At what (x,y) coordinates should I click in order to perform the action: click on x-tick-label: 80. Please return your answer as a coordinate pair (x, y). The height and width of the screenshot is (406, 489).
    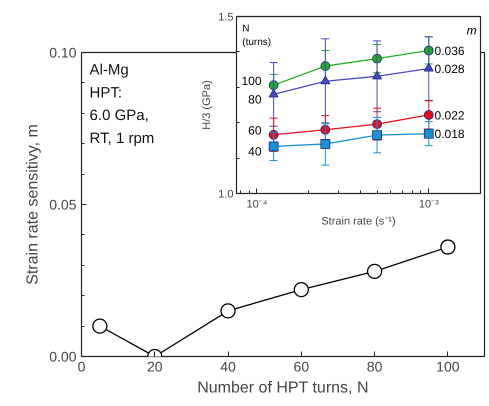
    Looking at the image, I should click on (374, 366).